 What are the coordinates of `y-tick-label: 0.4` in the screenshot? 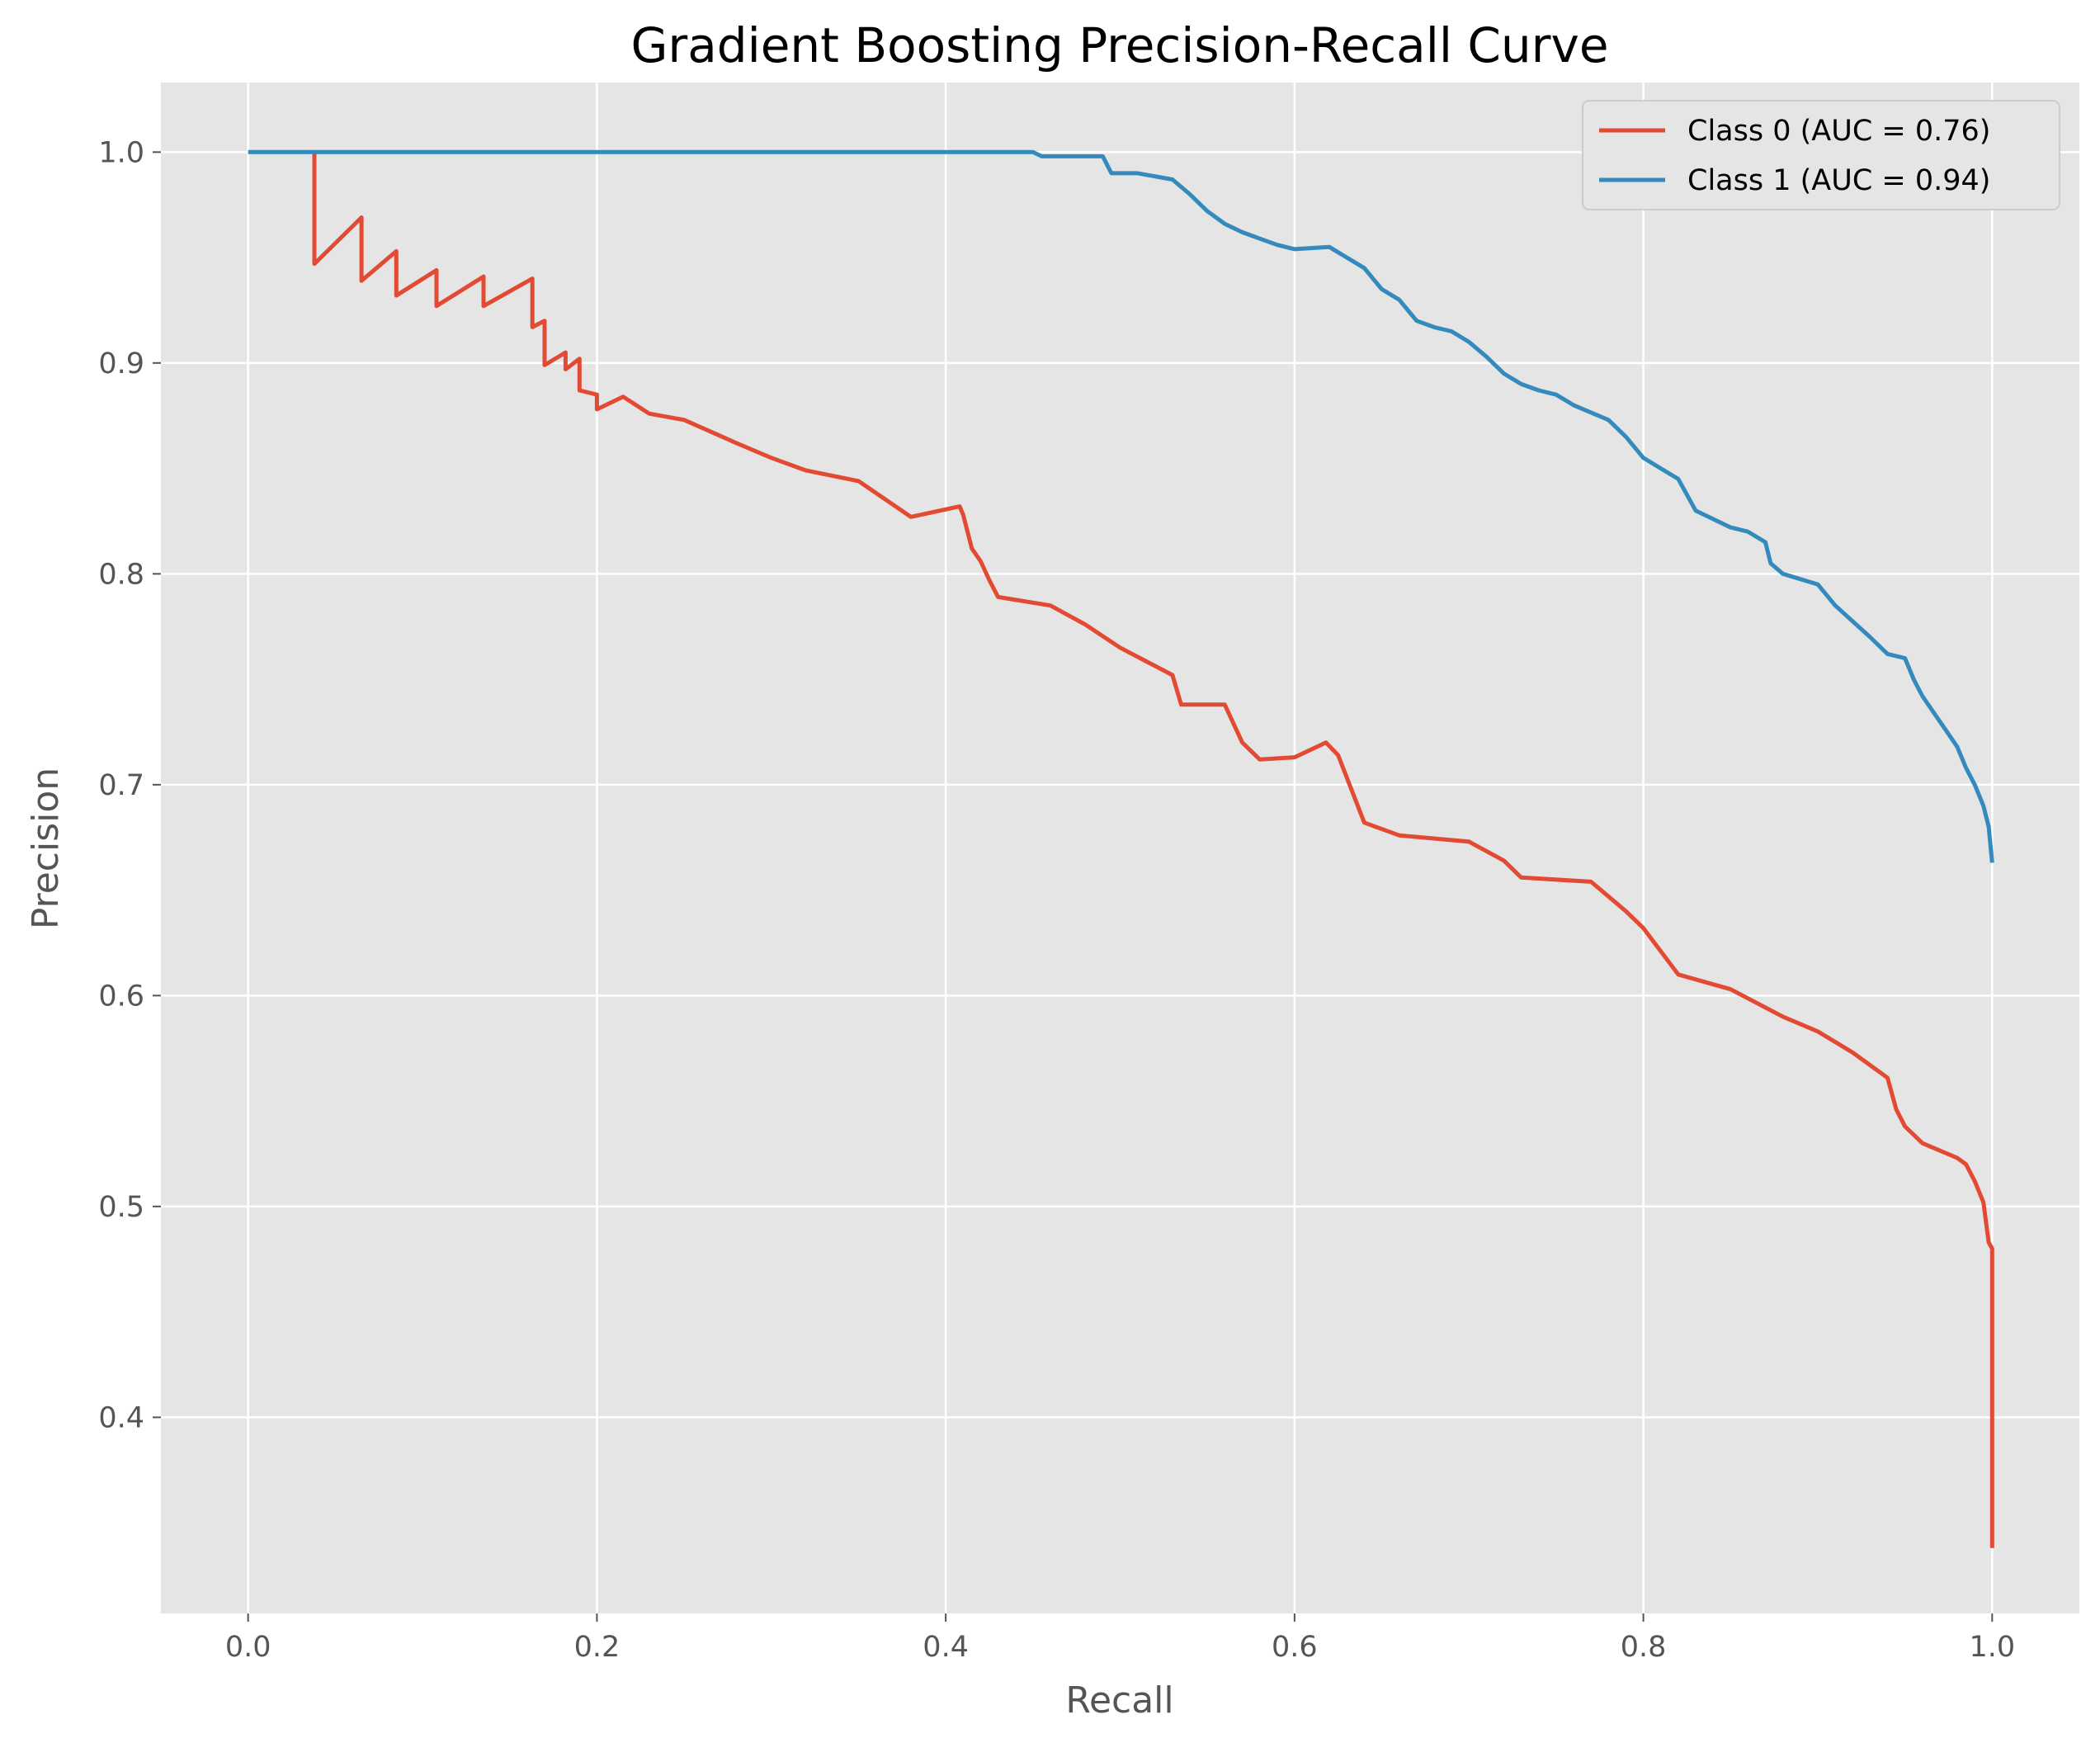 It's located at (121, 1417).